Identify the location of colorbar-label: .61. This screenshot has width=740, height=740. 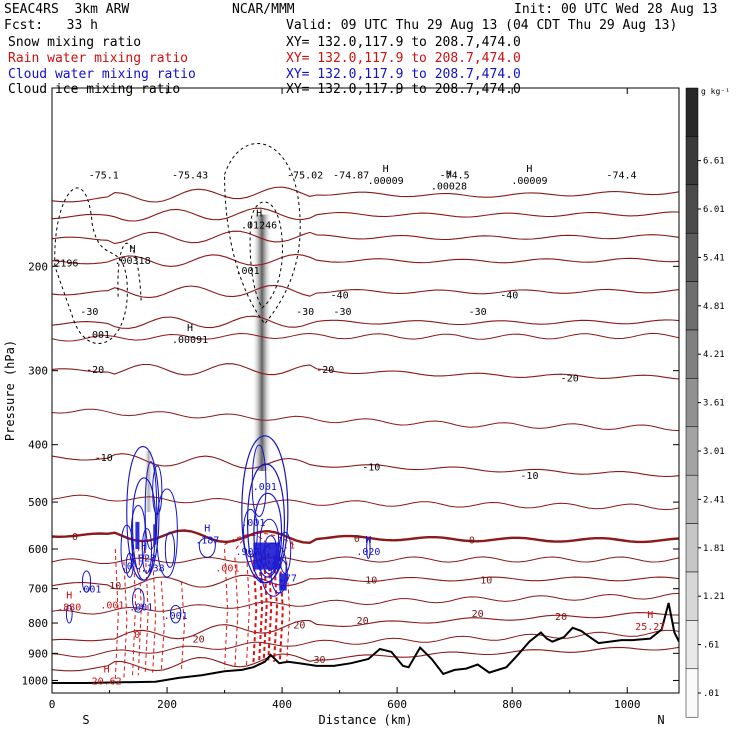
(711, 646).